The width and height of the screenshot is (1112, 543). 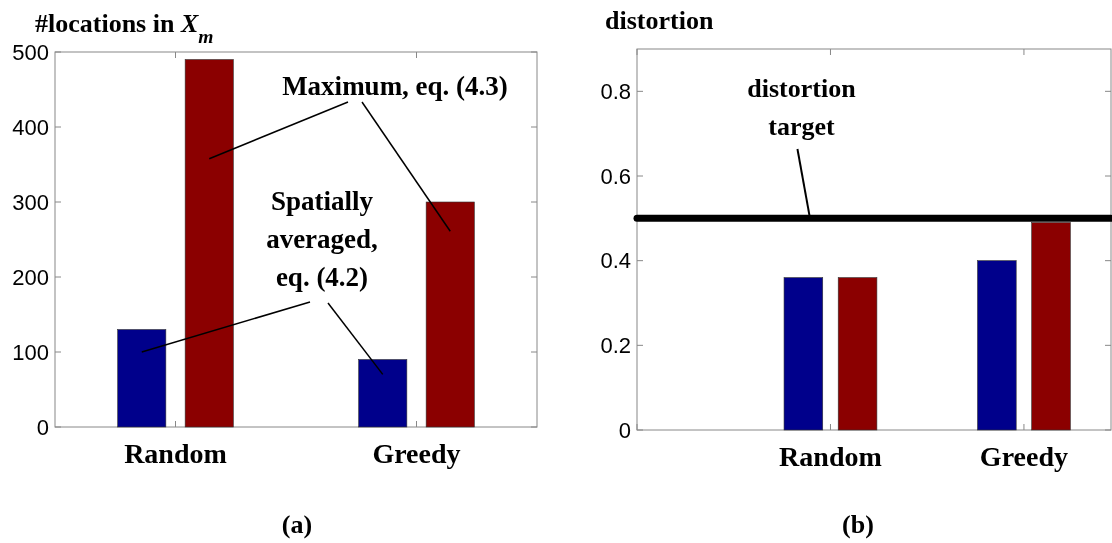 I want to click on y-tick-label: 0.8, so click(x=615, y=92).